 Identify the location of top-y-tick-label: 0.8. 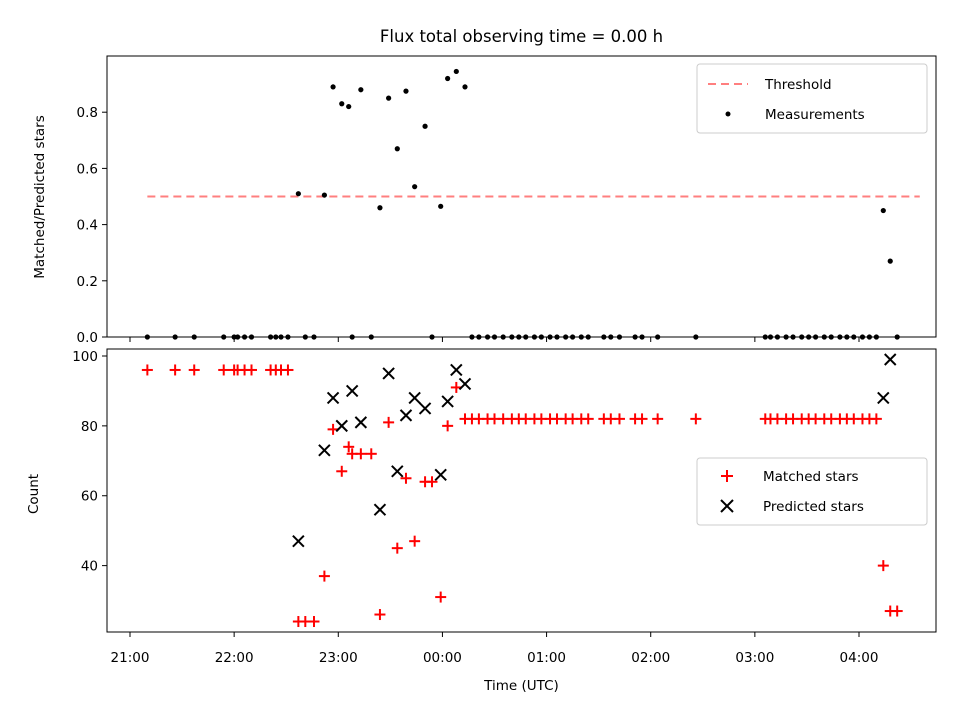
(87, 113).